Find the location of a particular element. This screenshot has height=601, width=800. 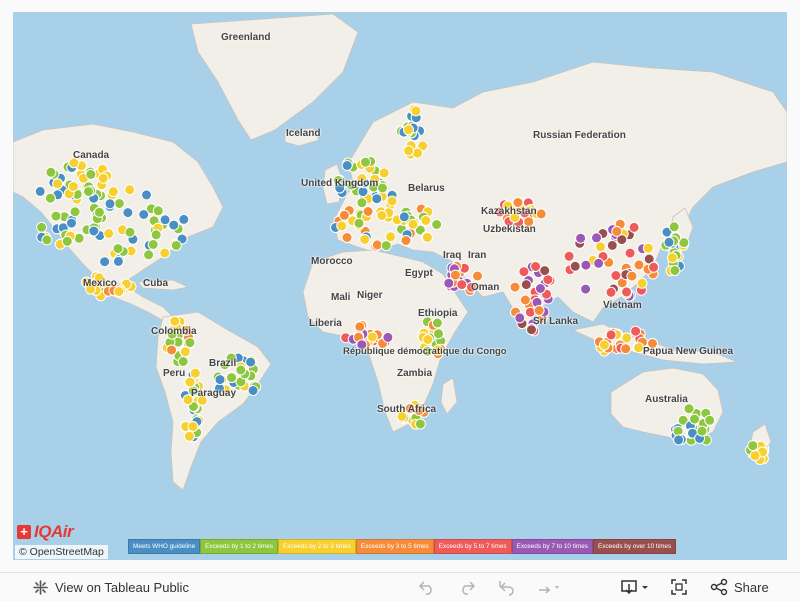

undo-button is located at coordinates (427, 587).